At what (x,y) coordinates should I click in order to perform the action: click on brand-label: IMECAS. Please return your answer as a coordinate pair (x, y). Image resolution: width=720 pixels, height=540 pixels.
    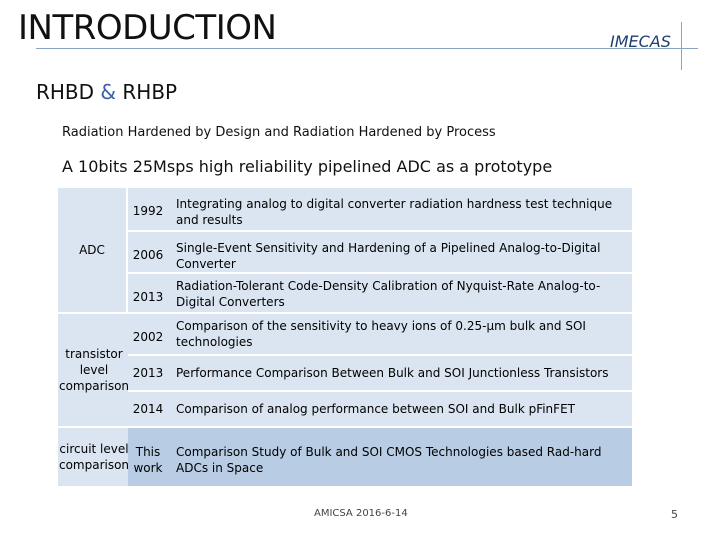
    Looking at the image, I should click on (640, 41).